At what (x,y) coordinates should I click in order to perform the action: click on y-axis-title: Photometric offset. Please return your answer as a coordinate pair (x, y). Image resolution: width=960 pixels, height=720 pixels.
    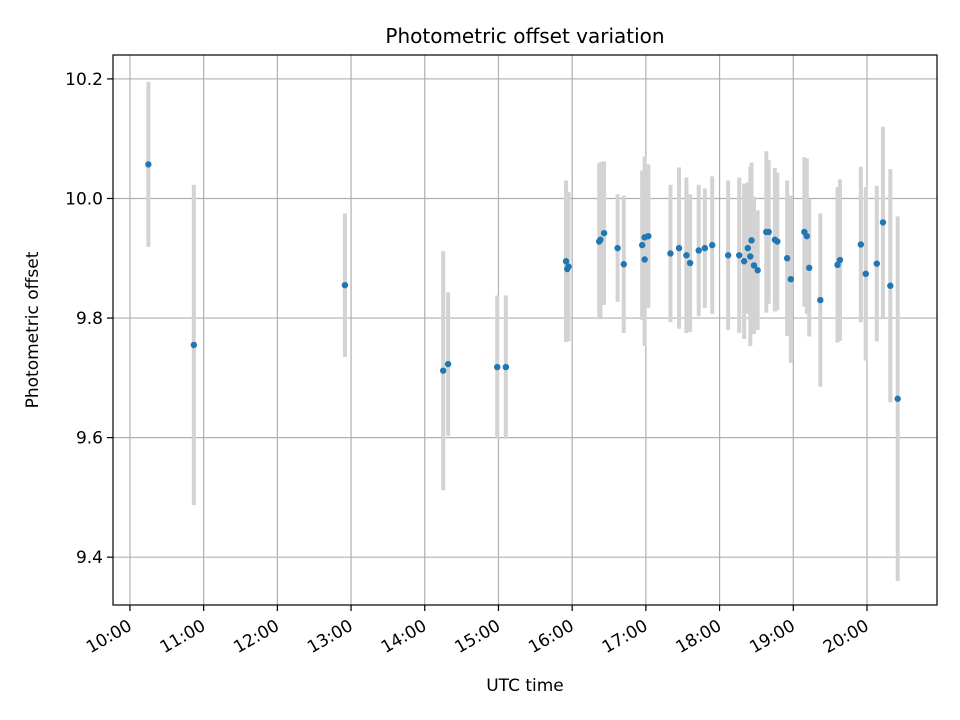
    Looking at the image, I should click on (33, 329).